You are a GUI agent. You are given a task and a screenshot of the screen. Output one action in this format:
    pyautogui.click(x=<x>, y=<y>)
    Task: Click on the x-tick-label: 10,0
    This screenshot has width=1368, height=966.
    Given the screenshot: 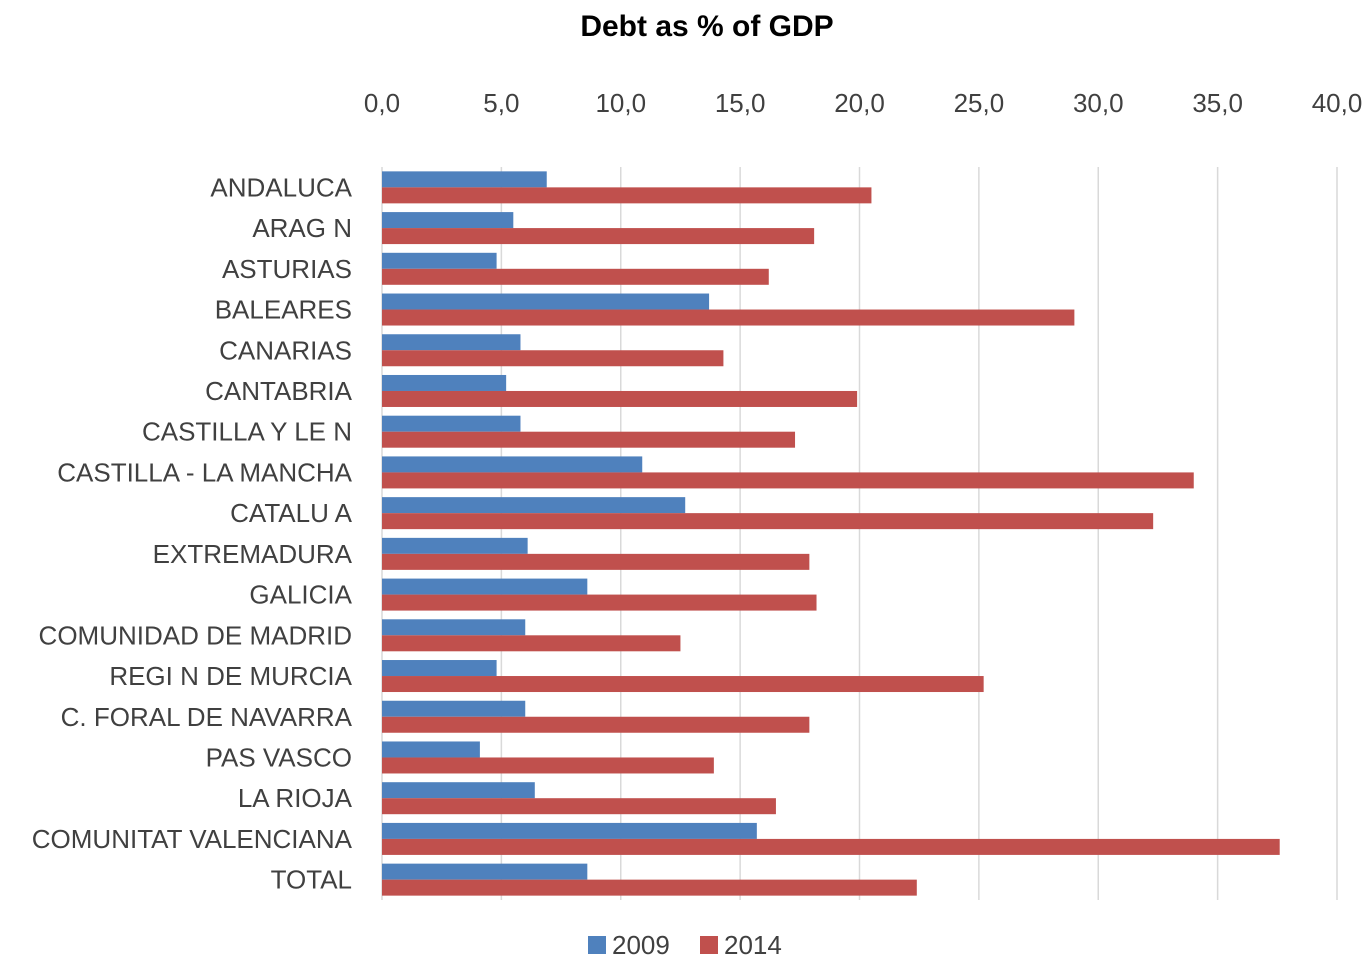 What is the action you would take?
    pyautogui.click(x=620, y=103)
    